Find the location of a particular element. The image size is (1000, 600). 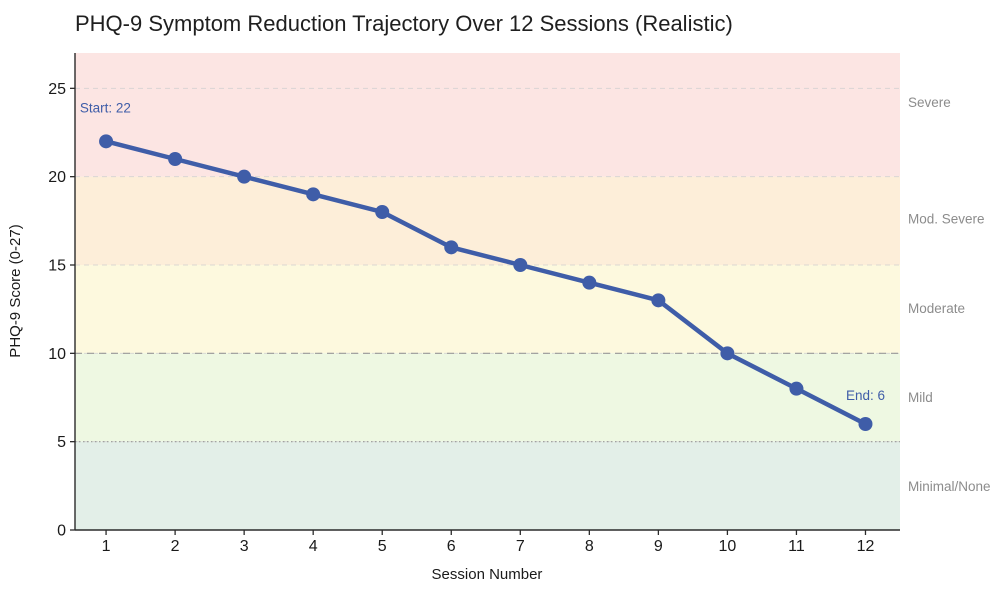

zone-label-mild: Mild is located at coordinates (920, 397).